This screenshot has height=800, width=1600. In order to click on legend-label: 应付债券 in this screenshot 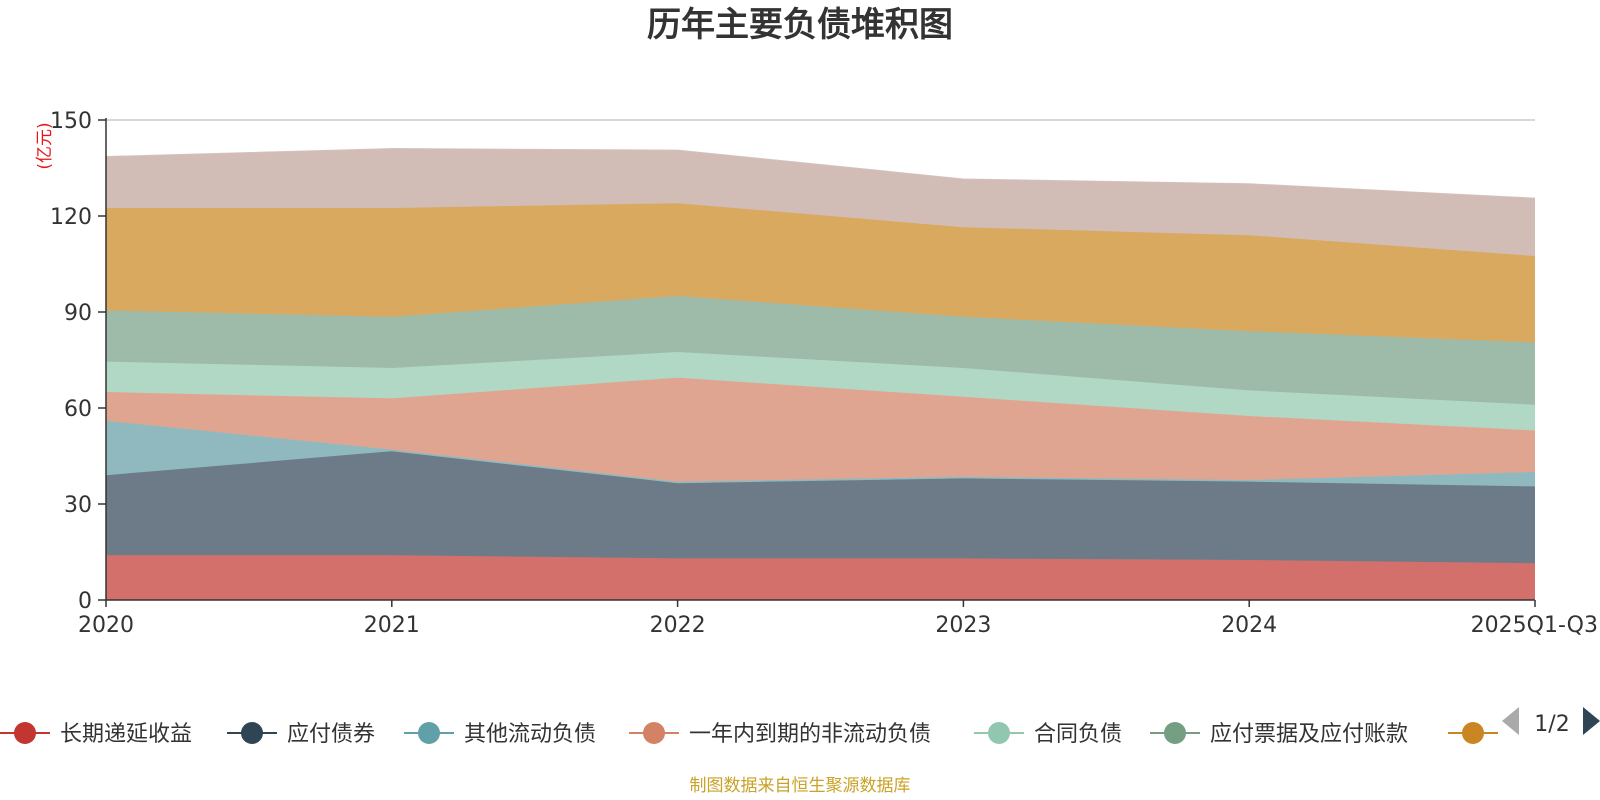, I will do `click(331, 734)`.